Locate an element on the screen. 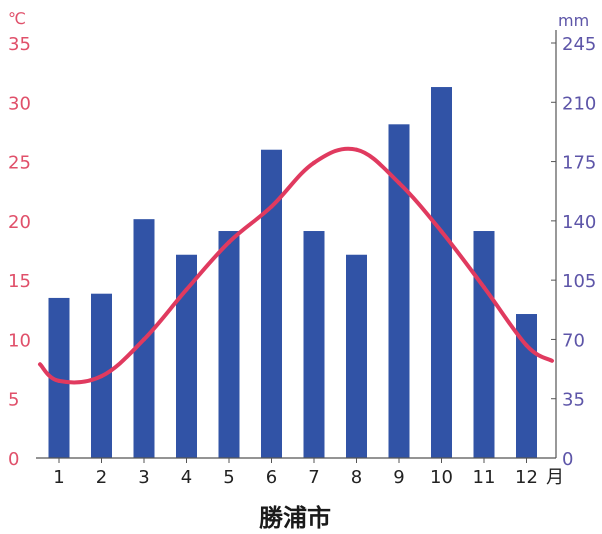 This screenshot has height=534, width=602. right-tick-label: 0 is located at coordinates (567, 459).